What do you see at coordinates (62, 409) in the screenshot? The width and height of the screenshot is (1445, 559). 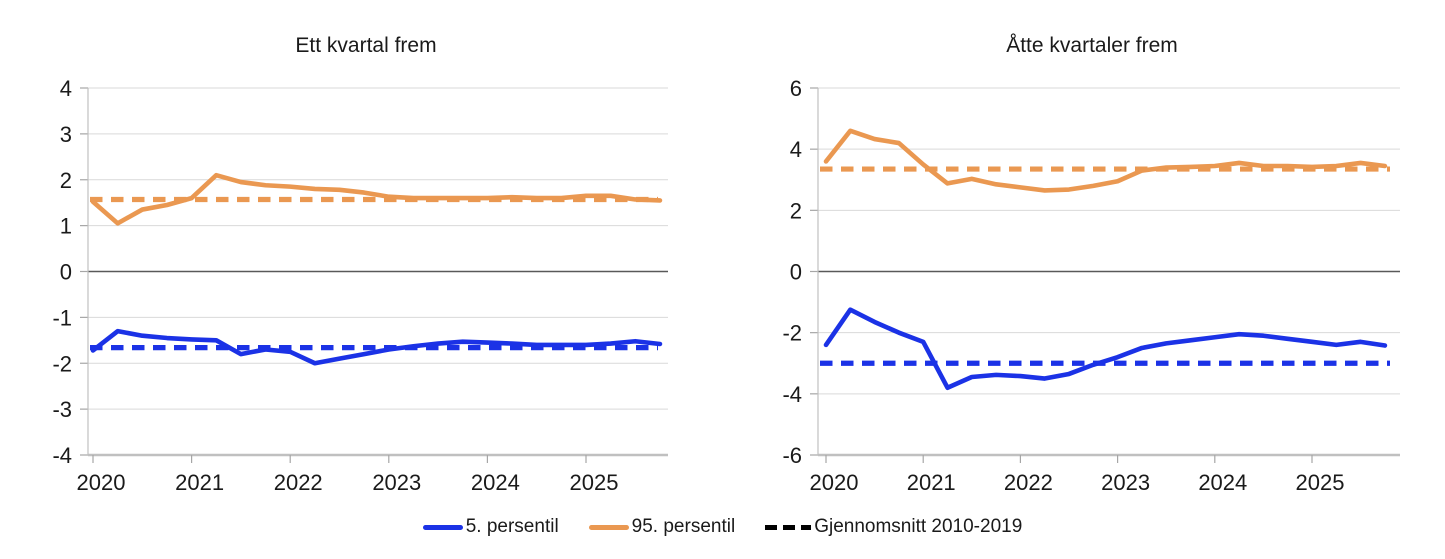 I see `y-axis-label: -3` at bounding box center [62, 409].